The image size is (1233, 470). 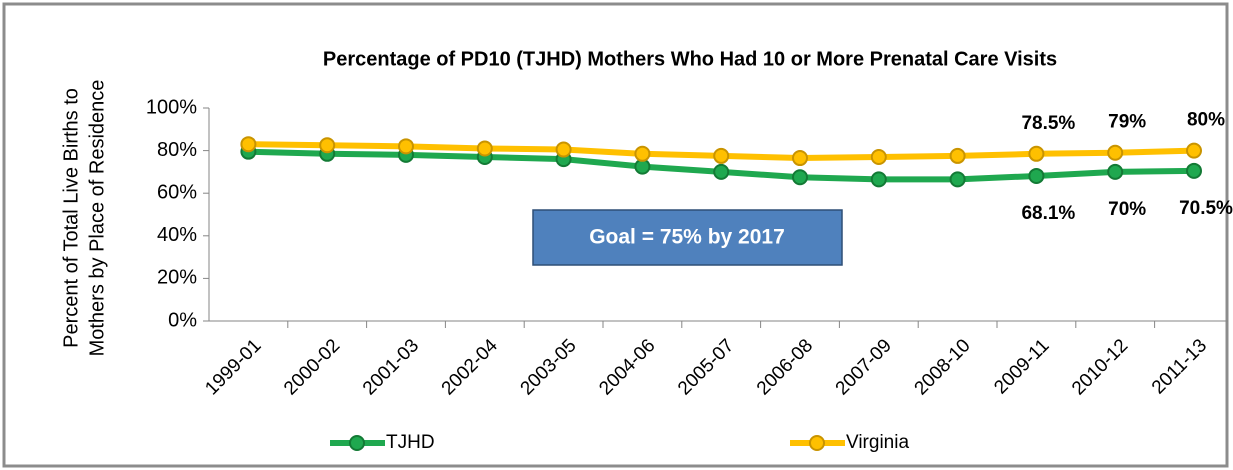 What do you see at coordinates (177, 278) in the screenshot?
I see `y-tick-label: 20%` at bounding box center [177, 278].